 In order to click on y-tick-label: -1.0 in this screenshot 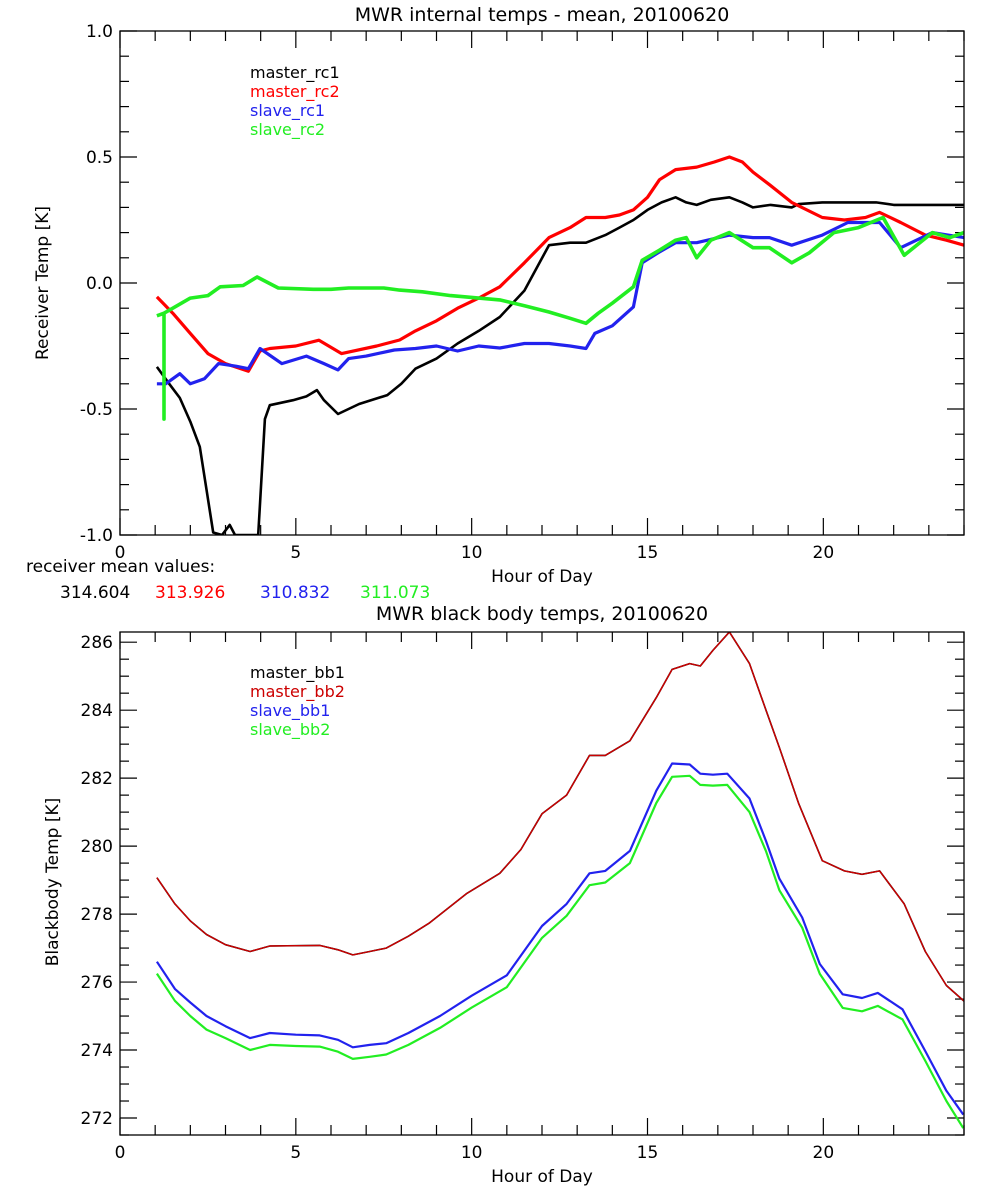, I will do `click(96, 536)`.